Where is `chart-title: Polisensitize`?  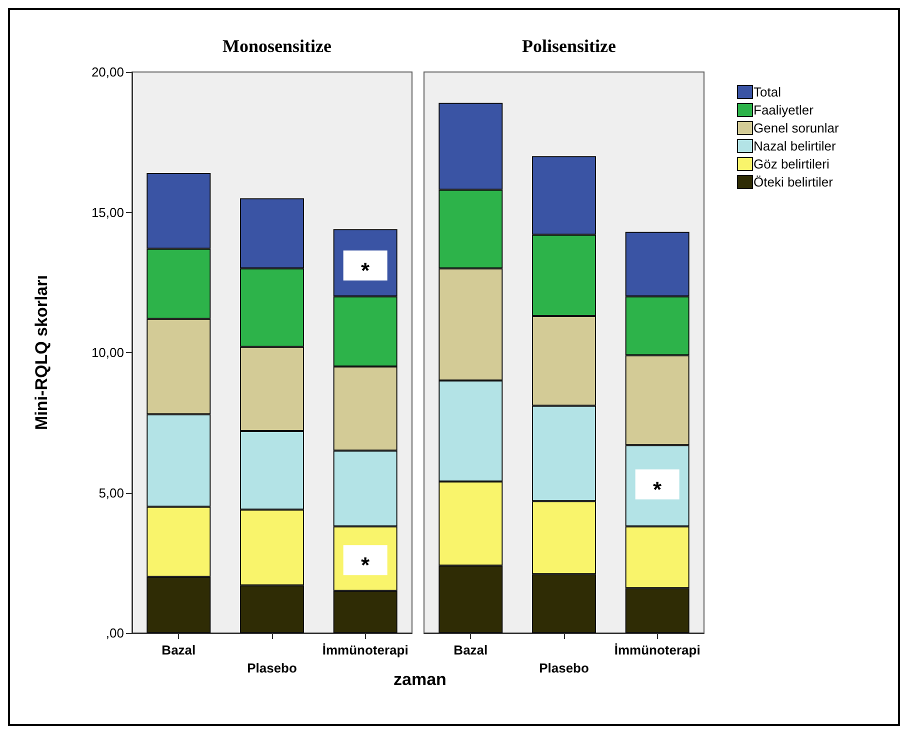
chart-title: Polisensitize is located at coordinates (569, 46).